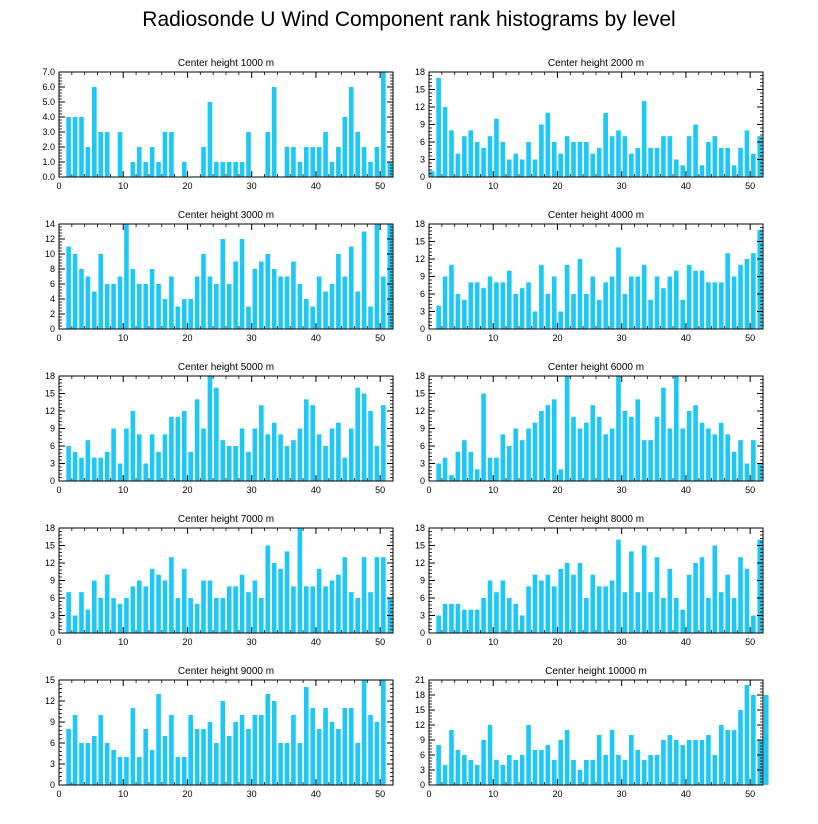 The height and width of the screenshot is (824, 818). Describe the element at coordinates (52, 299) in the screenshot. I see `y-tick-label: 4` at that location.